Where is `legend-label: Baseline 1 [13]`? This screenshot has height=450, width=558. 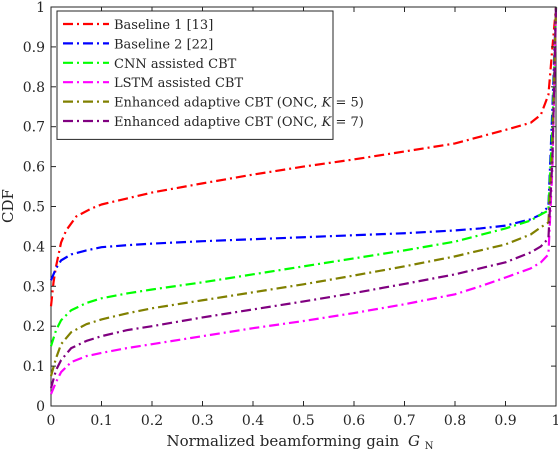
legend-label: Baseline 1 [13] is located at coordinates (163, 25).